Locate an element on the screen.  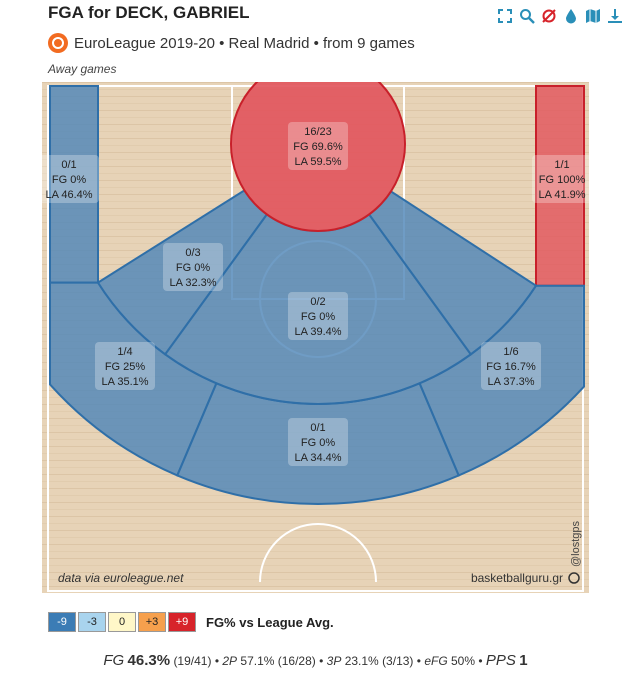
legend-swatch-2: 0 is located at coordinates (122, 622).